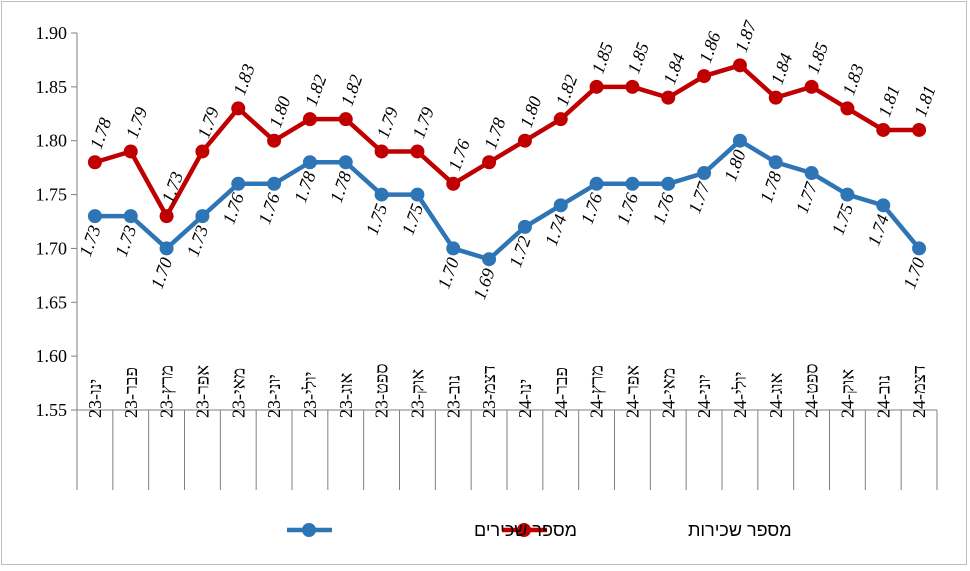 This screenshot has height=571, width=970. Describe the element at coordinates (632, 391) in the screenshot. I see `x-tick-label: אפר-24` at that location.